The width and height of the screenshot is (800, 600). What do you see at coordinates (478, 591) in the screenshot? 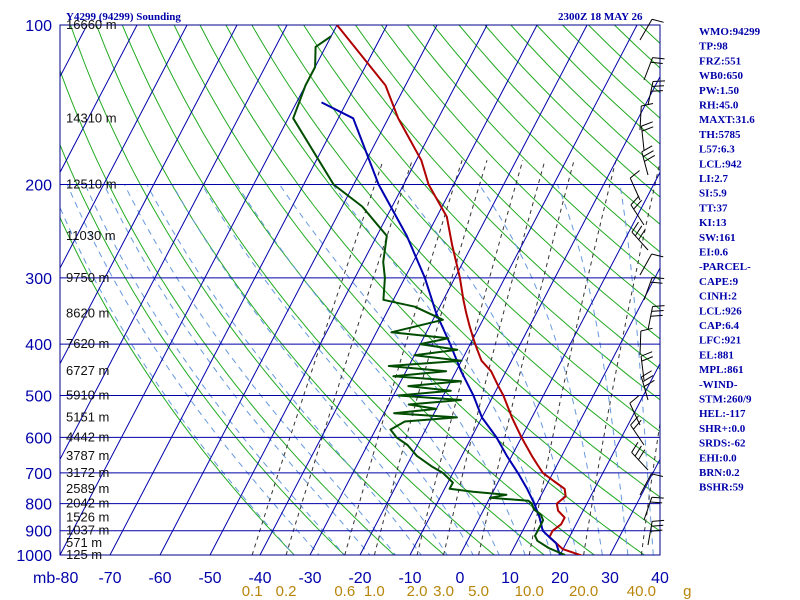
I see `mixing-ratio-label: 5.0` at bounding box center [478, 591].